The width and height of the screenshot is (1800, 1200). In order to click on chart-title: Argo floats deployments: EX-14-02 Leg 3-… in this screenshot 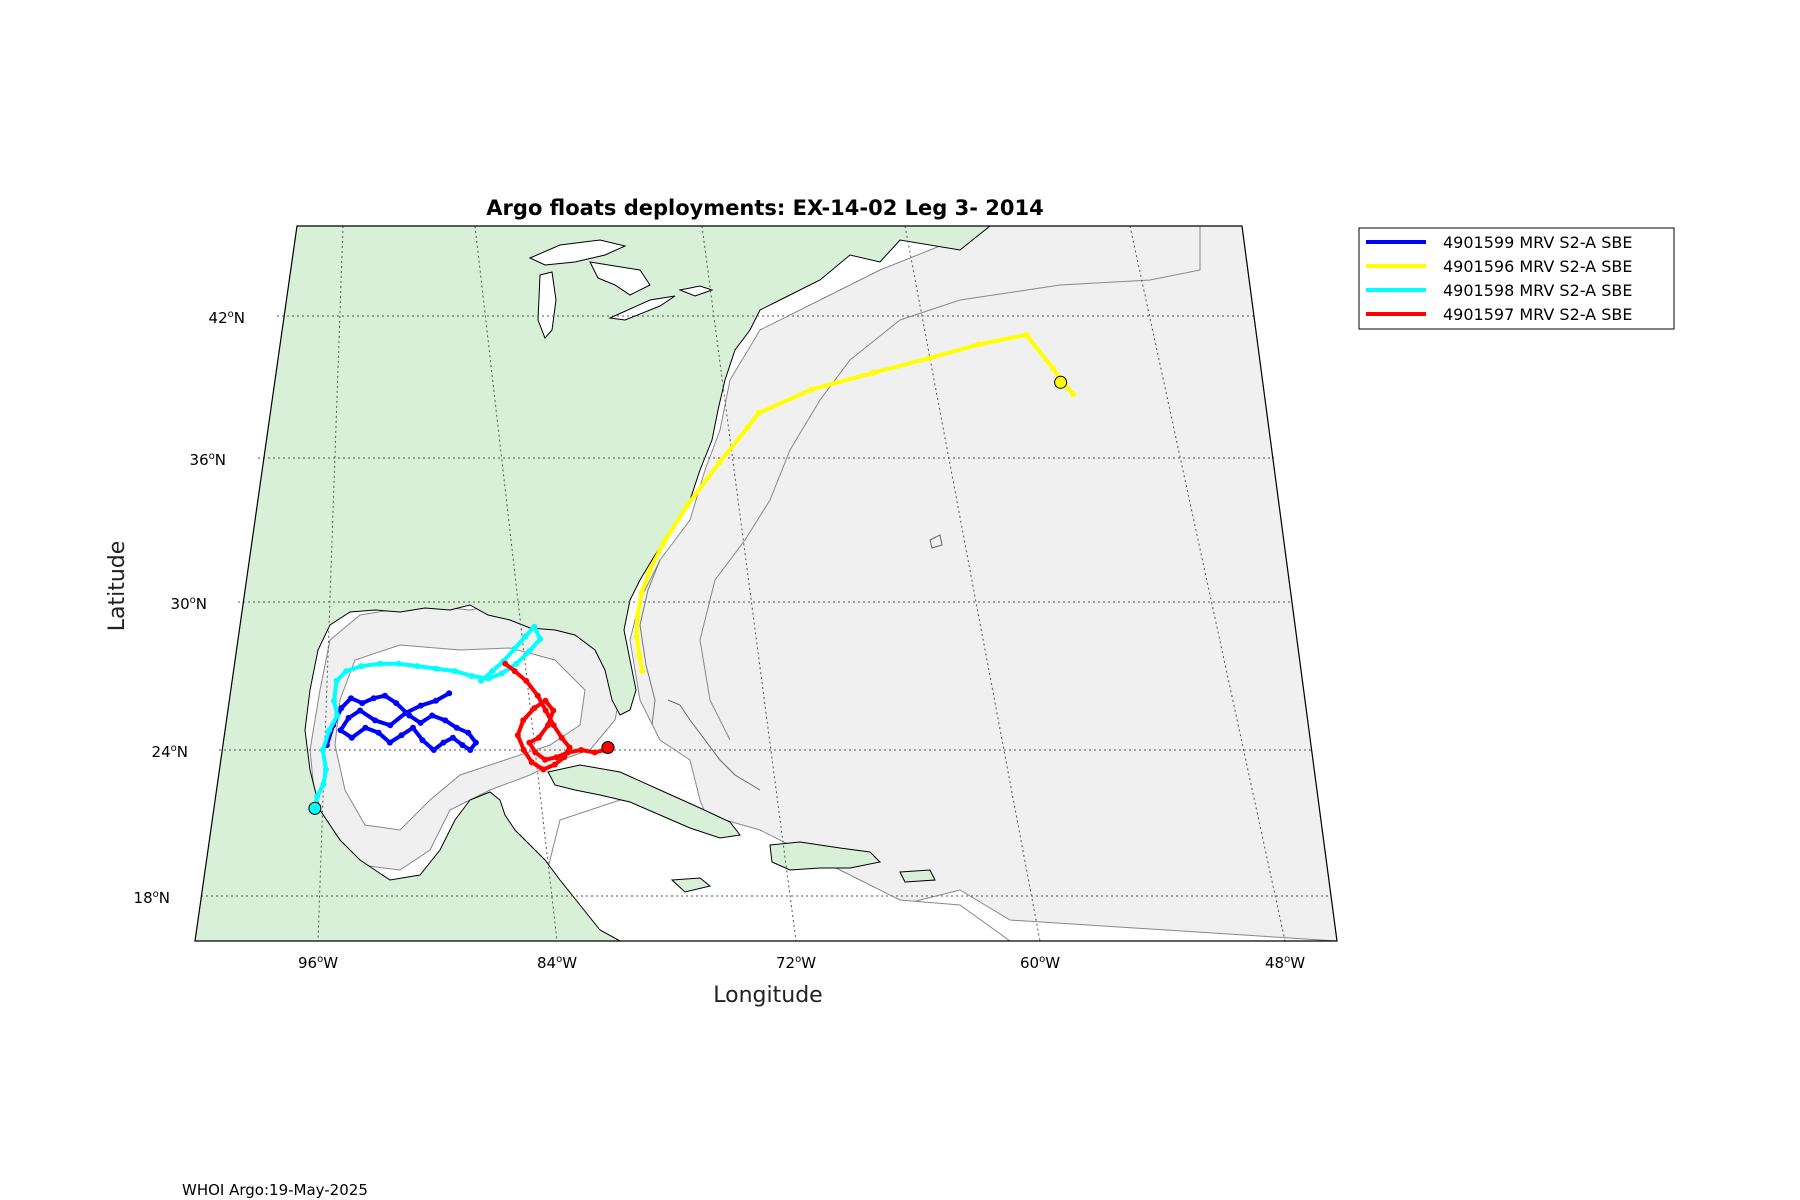, I will do `click(764, 208)`.